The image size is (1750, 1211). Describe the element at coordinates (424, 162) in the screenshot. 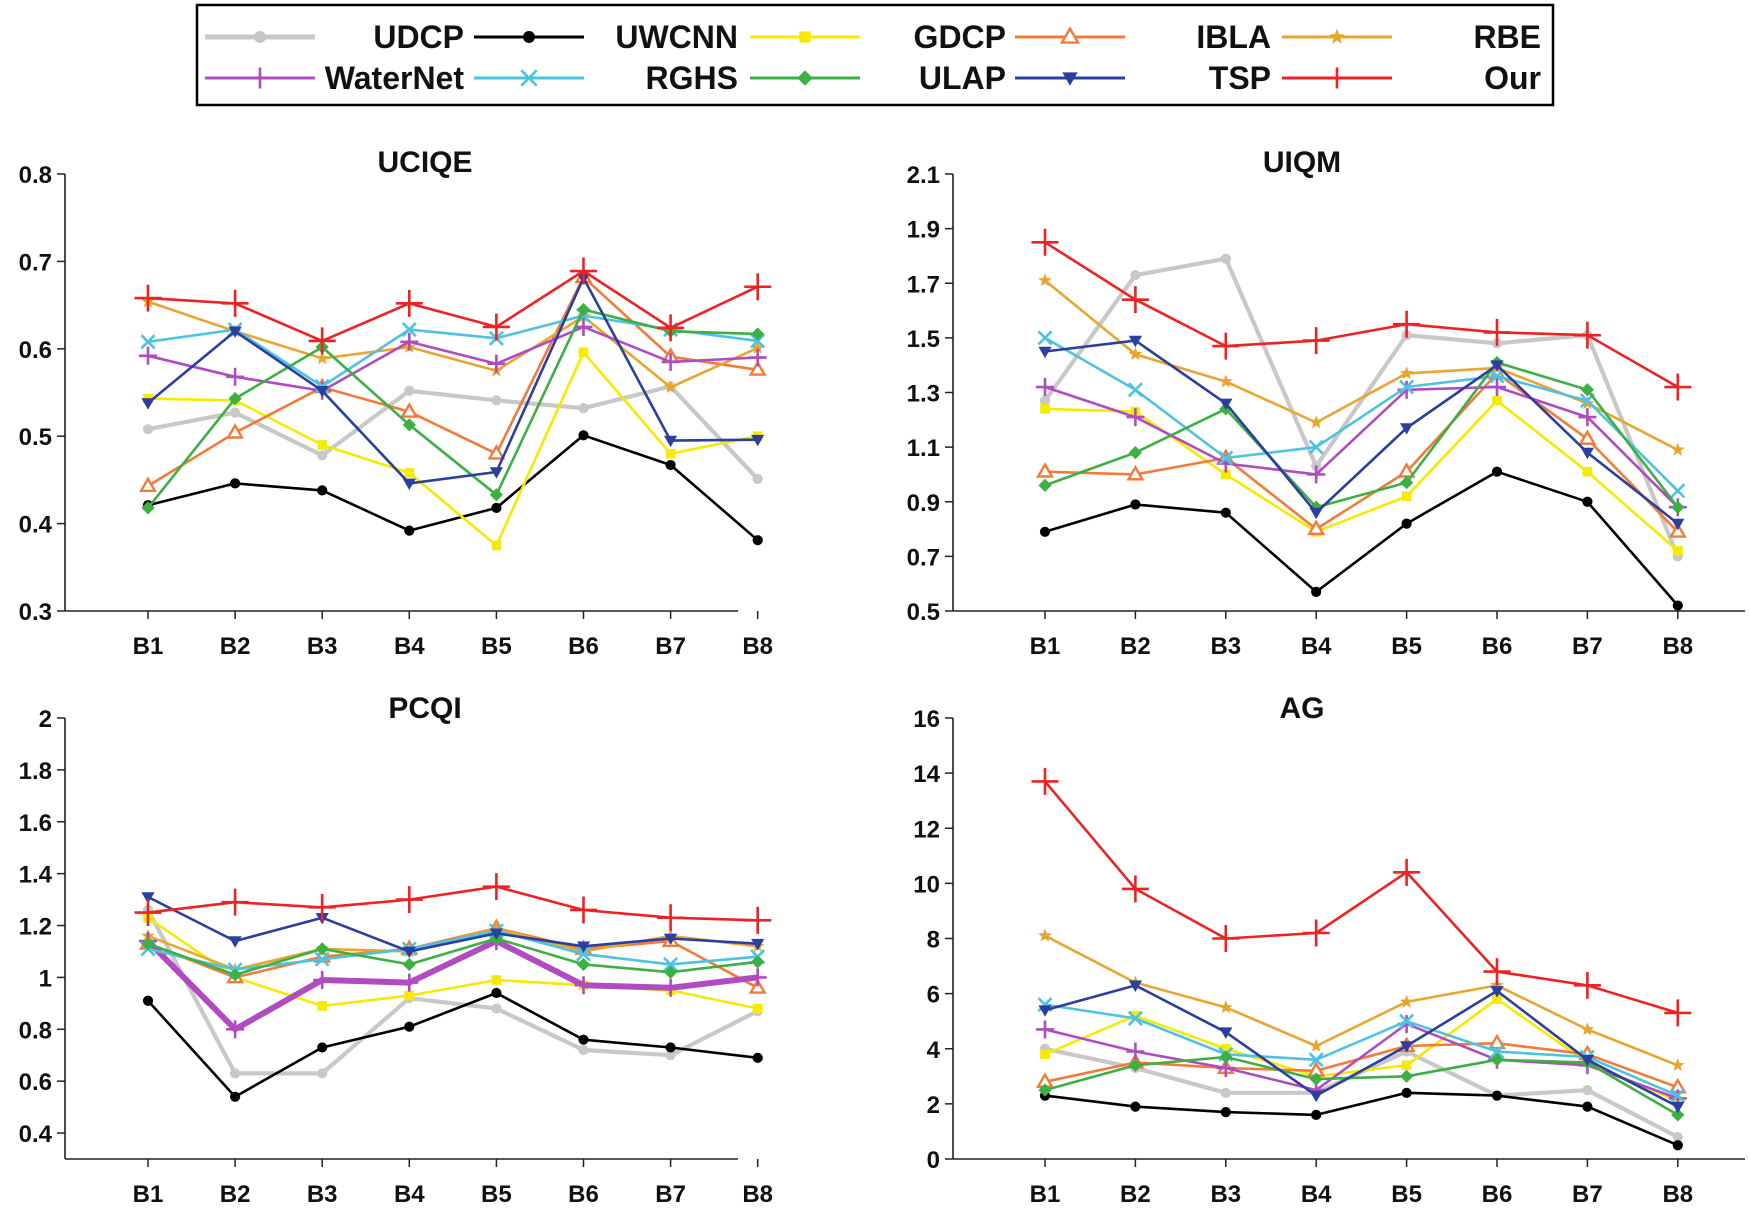

I see `panel-title: UCIQE` at that location.